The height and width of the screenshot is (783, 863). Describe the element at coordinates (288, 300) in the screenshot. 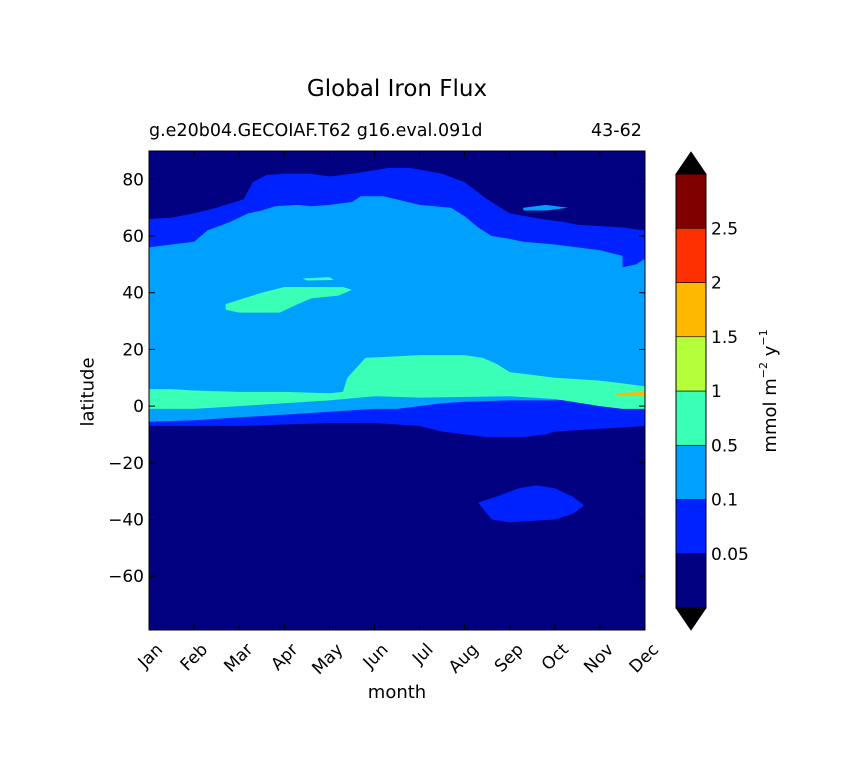

I see `contour-region-mid-lat-0.5-patch` at that location.